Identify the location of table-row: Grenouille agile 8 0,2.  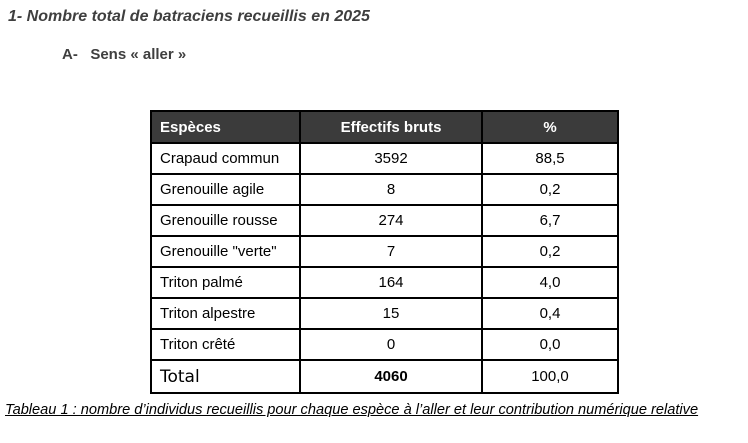
(384, 189).